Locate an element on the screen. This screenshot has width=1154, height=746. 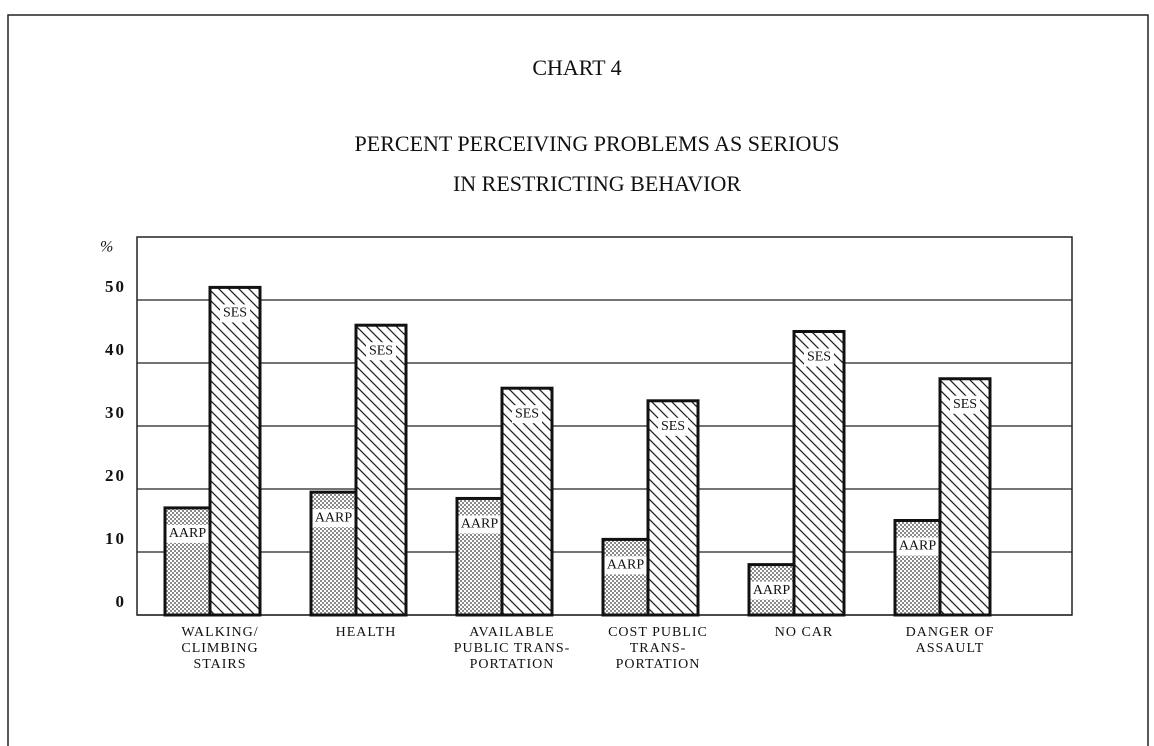
y-axis-label: % is located at coordinates (106, 247).